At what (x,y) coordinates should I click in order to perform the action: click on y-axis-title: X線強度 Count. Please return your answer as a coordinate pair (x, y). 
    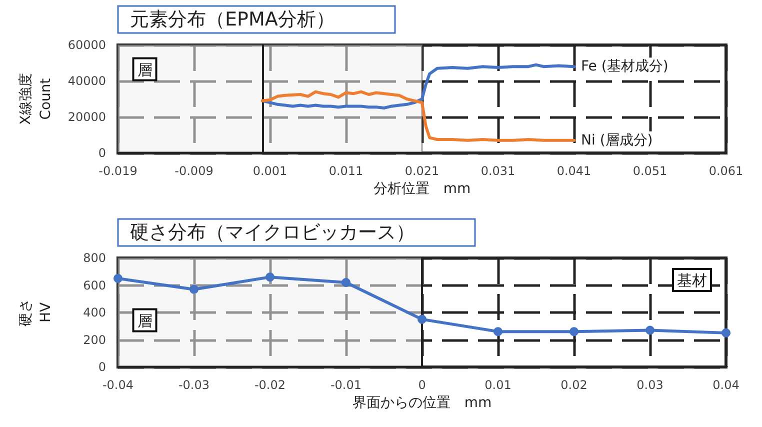
    Looking at the image, I should click on (36, 99).